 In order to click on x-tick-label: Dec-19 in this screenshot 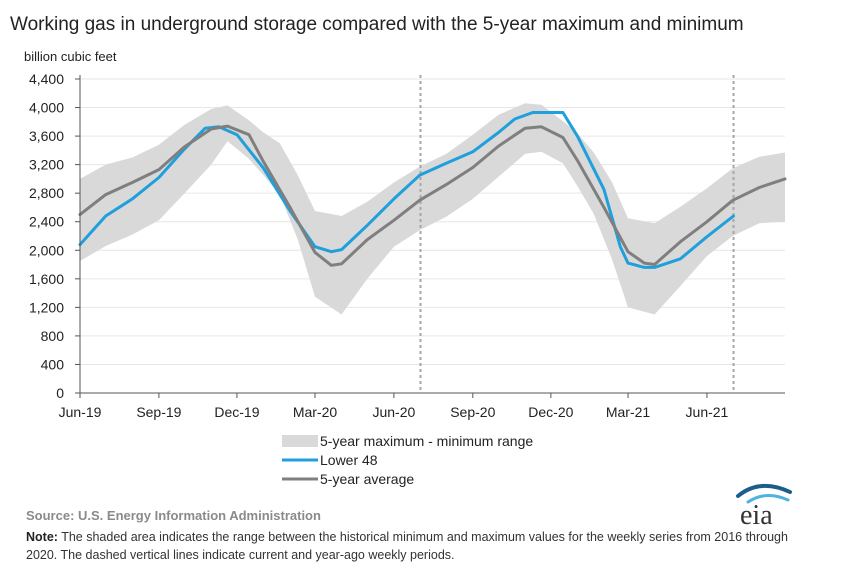, I will do `click(236, 412)`.